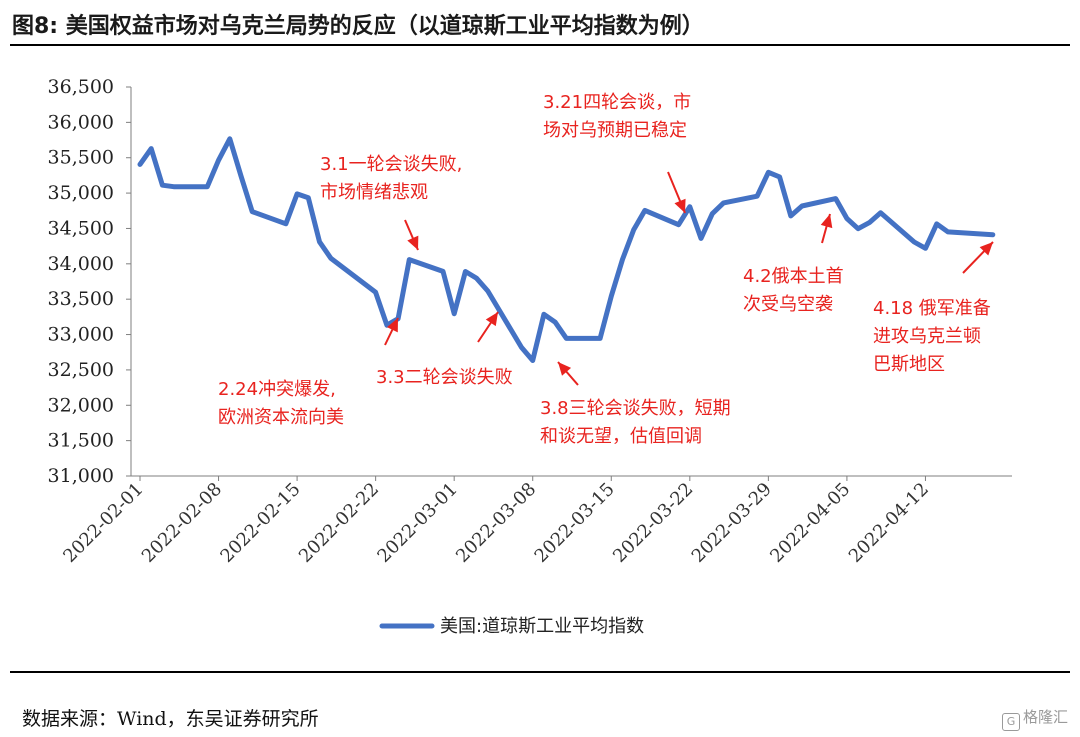 The width and height of the screenshot is (1080, 737). I want to click on x-tick-label: 2022-02-15, so click(260, 523).